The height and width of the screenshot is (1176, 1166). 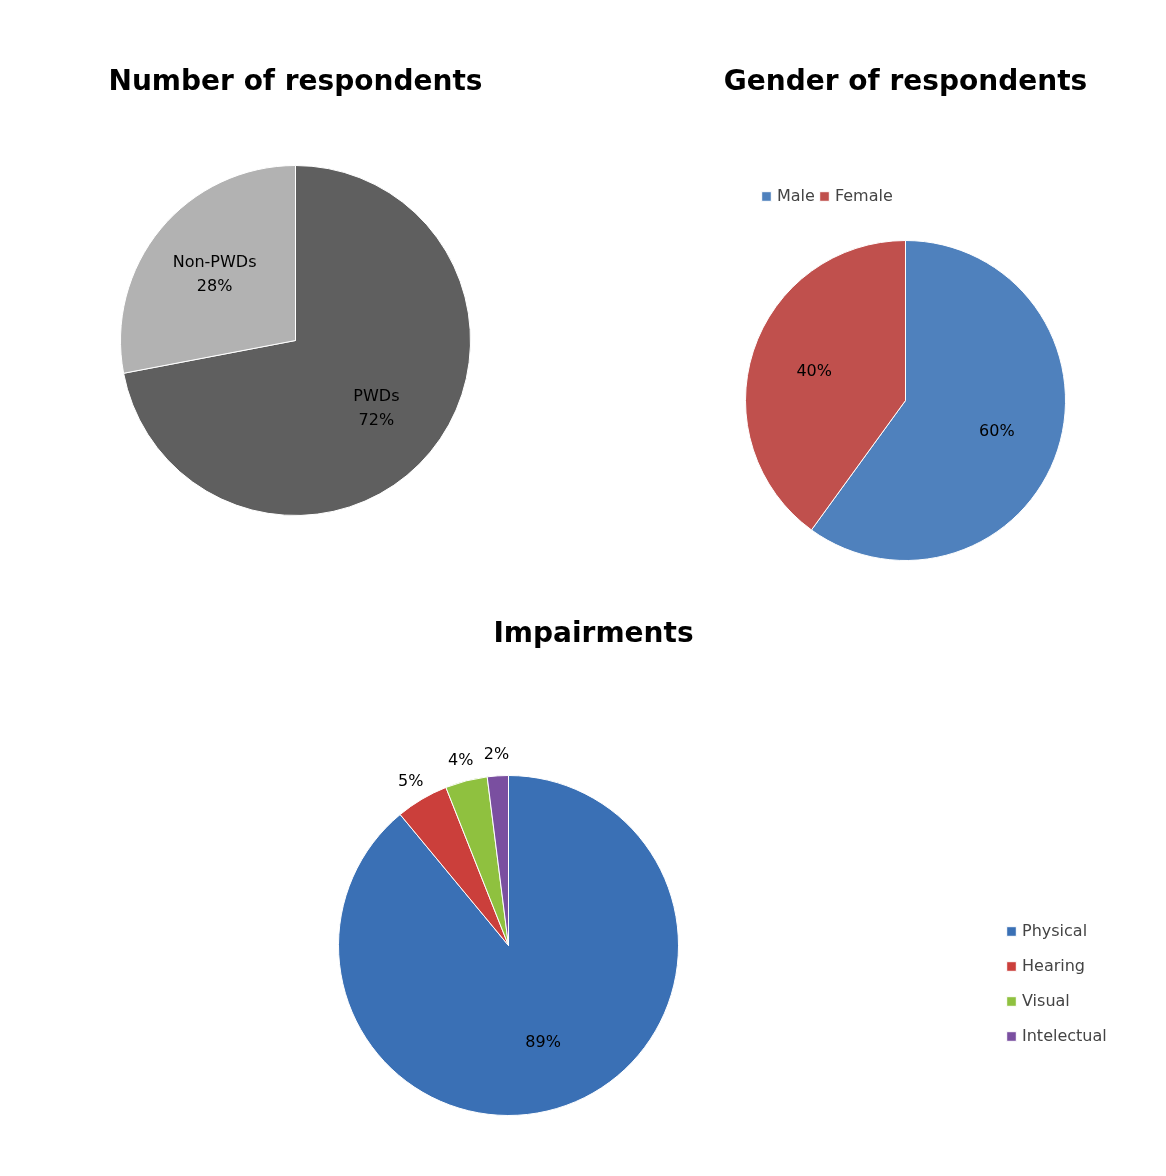 I want to click on legend-label: Male, so click(x=796, y=195).